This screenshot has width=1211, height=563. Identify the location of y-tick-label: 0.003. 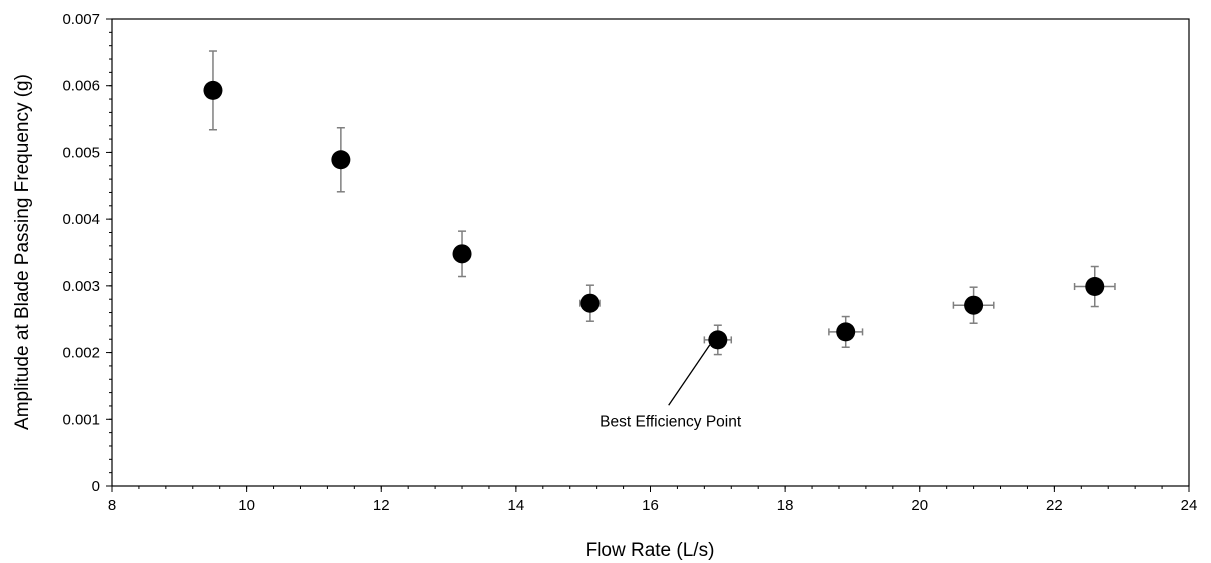
(81, 286).